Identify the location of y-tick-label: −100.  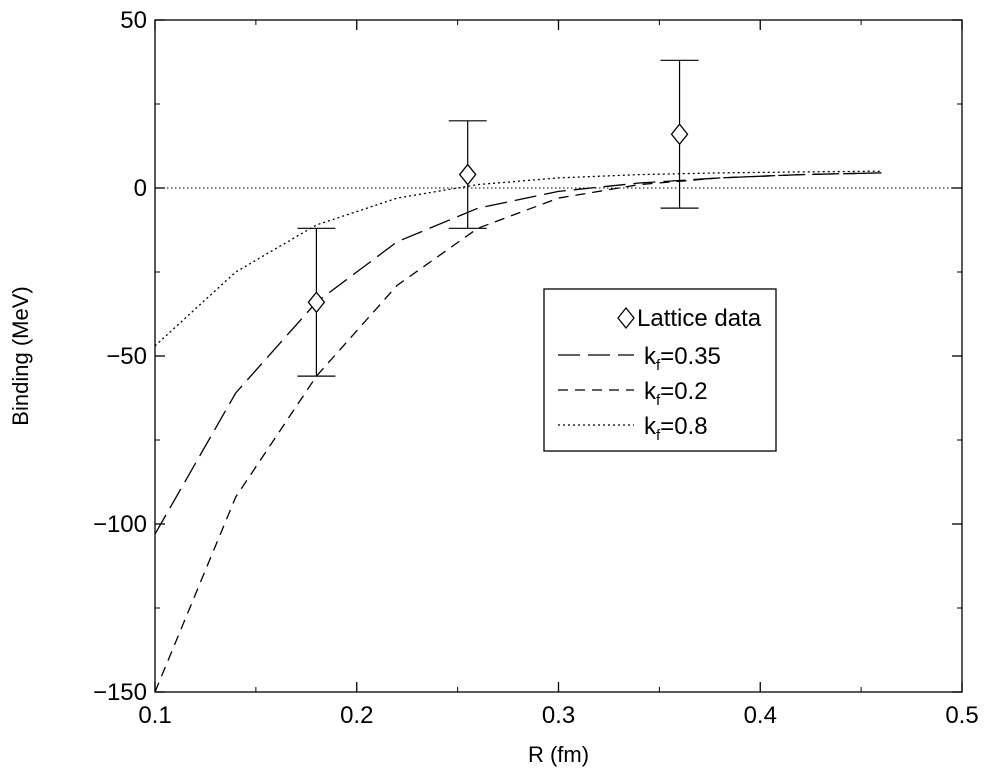
(120, 524).